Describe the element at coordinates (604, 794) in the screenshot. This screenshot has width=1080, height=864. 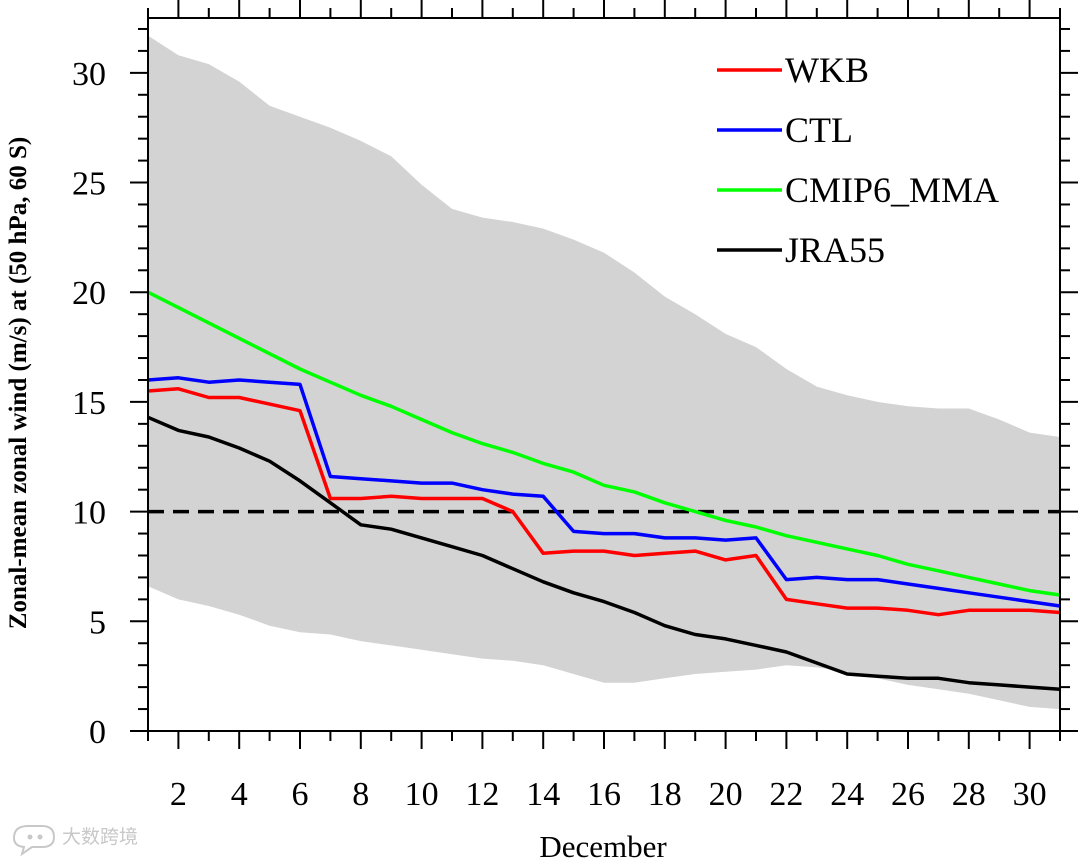
I see `x-tick-label: 16` at that location.